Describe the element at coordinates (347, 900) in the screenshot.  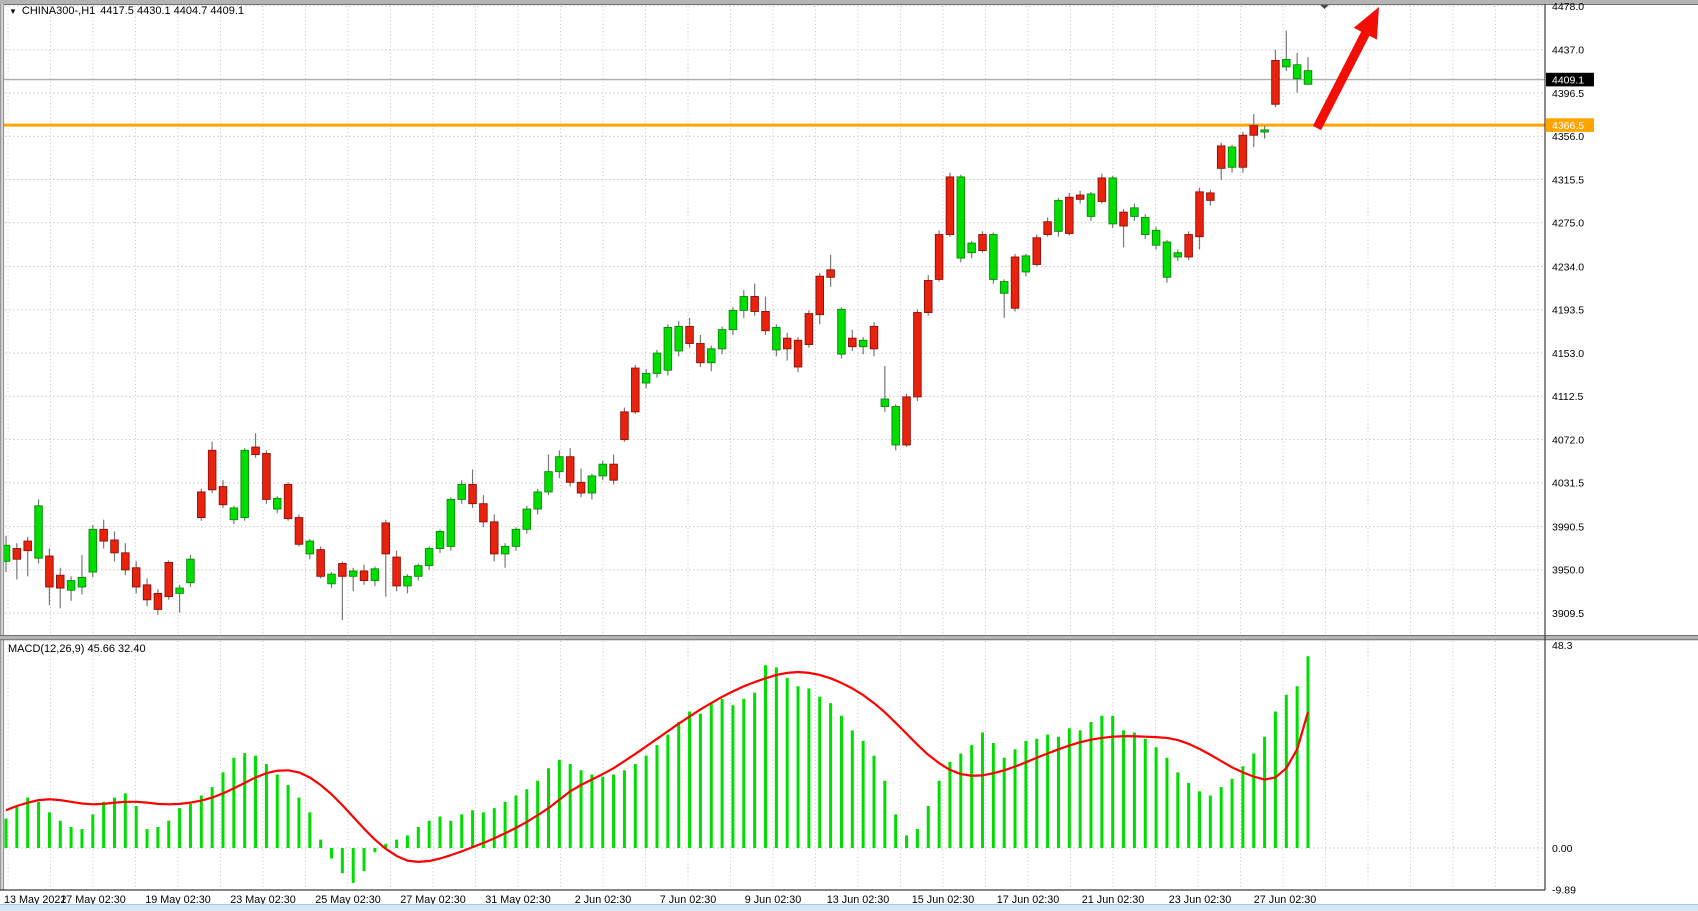
I see `time-axis-label: 25 May 02:30` at that location.